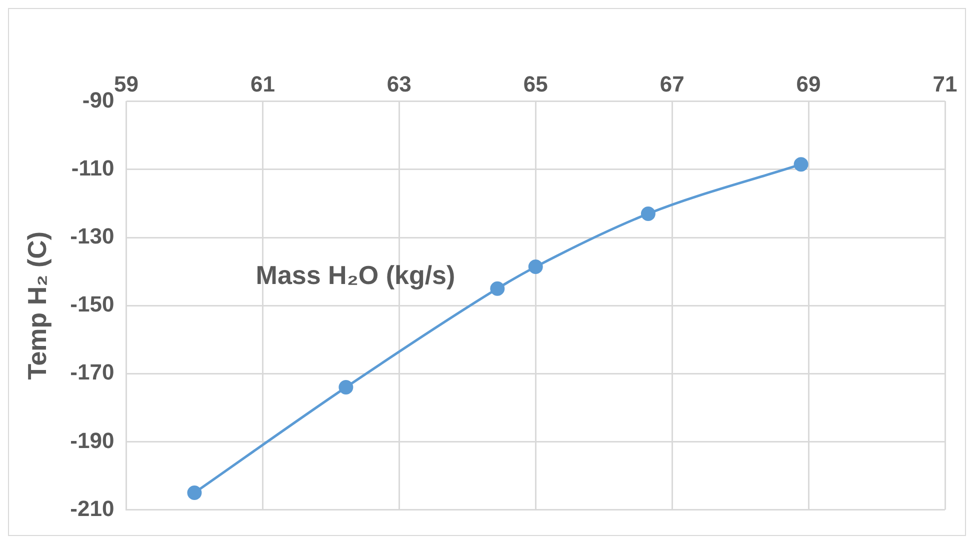 This screenshot has width=974, height=544. I want to click on x-tick-label: 67, so click(672, 83).